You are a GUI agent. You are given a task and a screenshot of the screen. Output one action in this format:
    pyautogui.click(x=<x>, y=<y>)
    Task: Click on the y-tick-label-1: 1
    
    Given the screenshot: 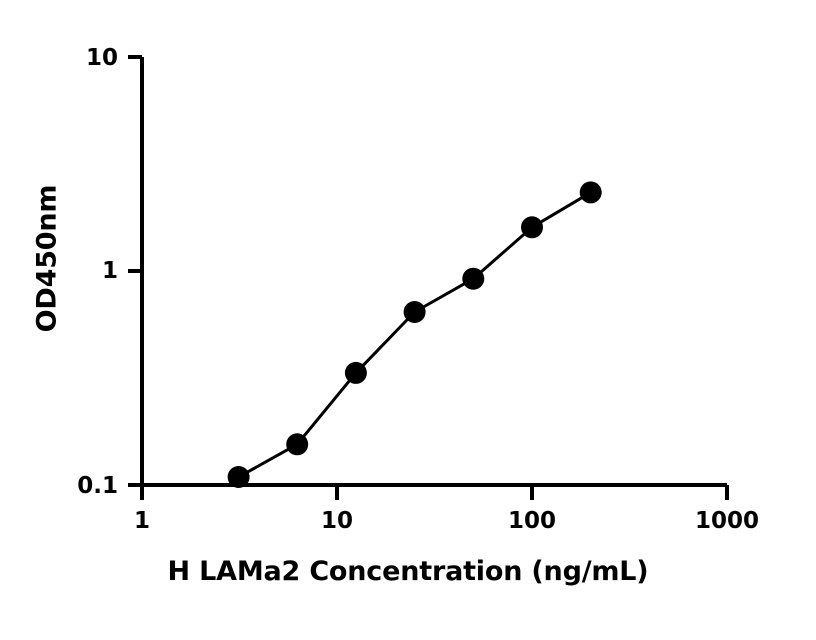 What is the action you would take?
    pyautogui.click(x=109, y=271)
    